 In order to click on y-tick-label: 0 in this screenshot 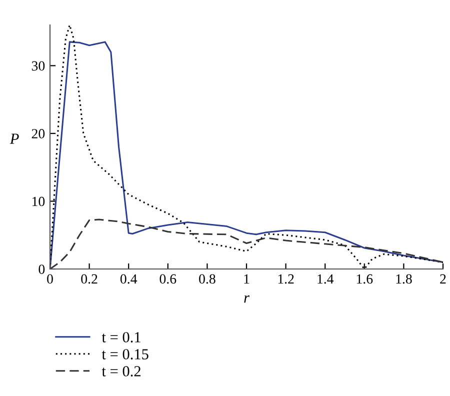, I will do `click(41, 269)`.